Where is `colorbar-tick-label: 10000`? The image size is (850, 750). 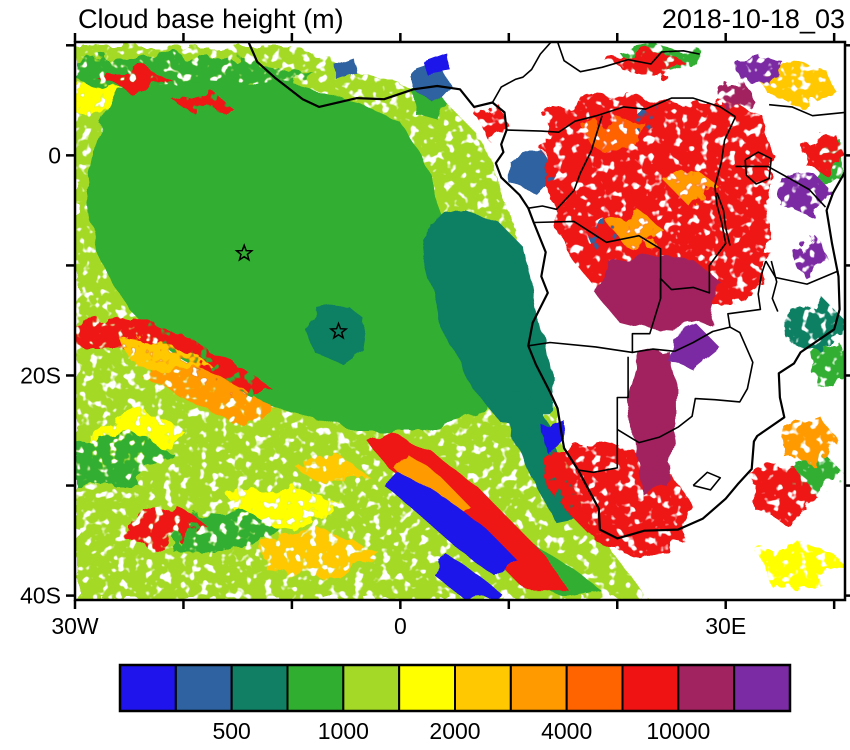 colorbar-tick-label: 10000 is located at coordinates (678, 731).